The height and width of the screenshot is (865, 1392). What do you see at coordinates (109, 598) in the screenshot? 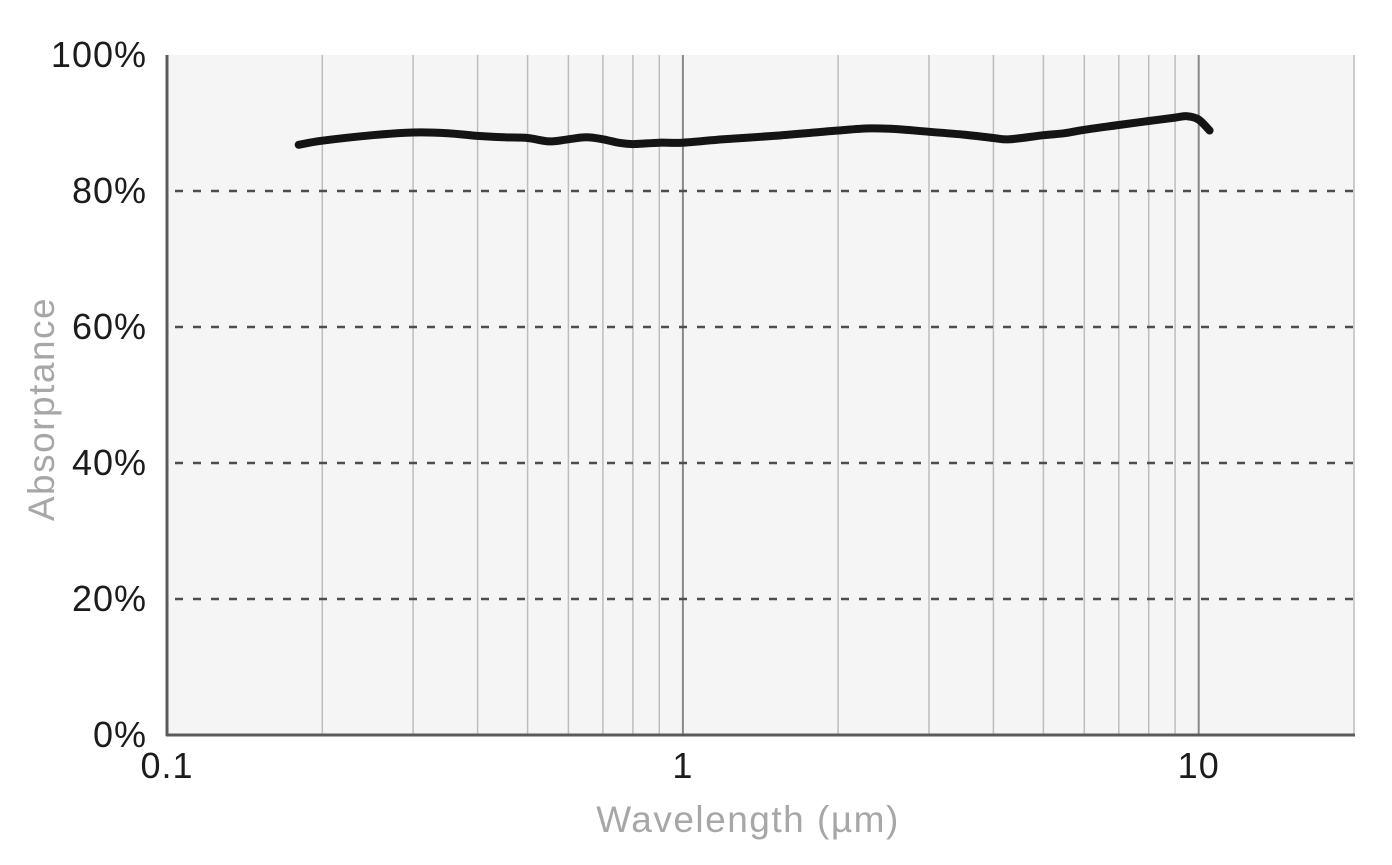
I see `y-tick-label: 20%` at bounding box center [109, 598].